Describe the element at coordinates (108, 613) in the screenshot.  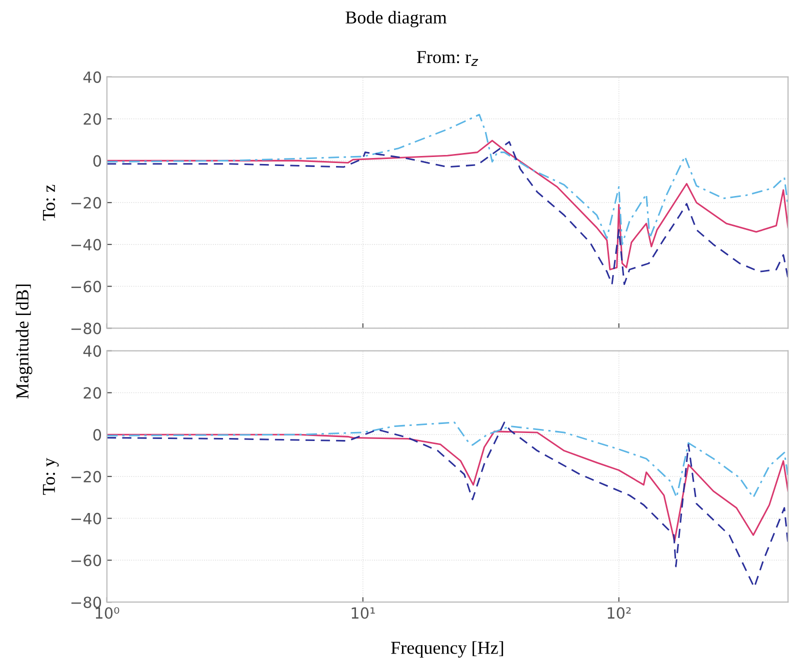
I see `x-tick-label: 10⁰` at that location.